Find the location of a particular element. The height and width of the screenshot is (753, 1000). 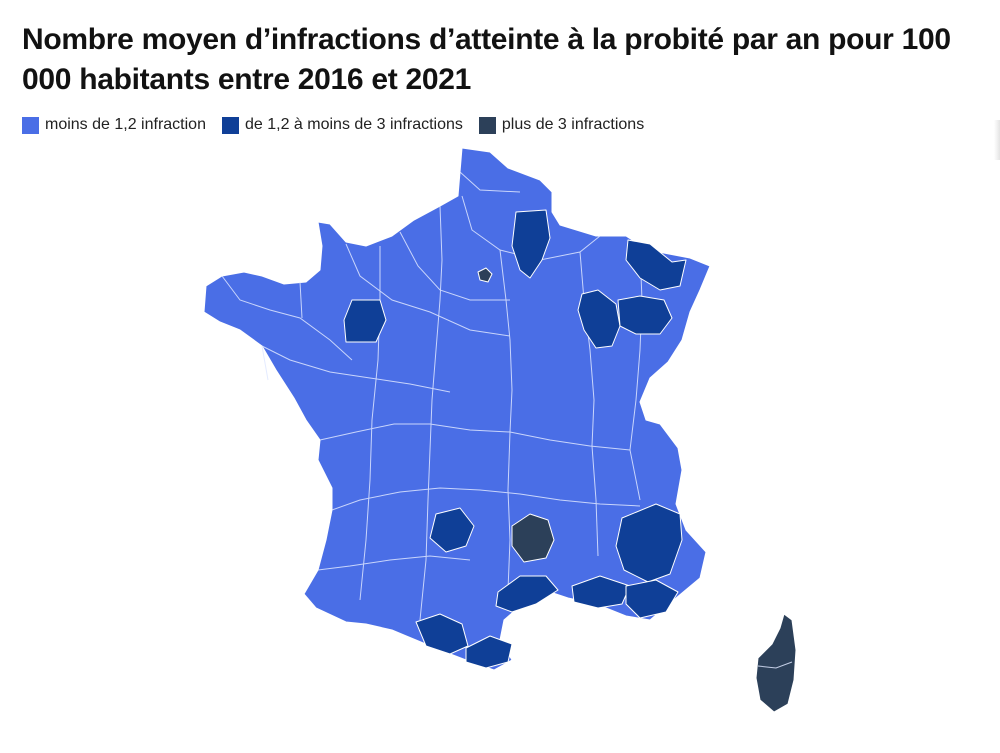

dept-moselle is located at coordinates (656, 265).